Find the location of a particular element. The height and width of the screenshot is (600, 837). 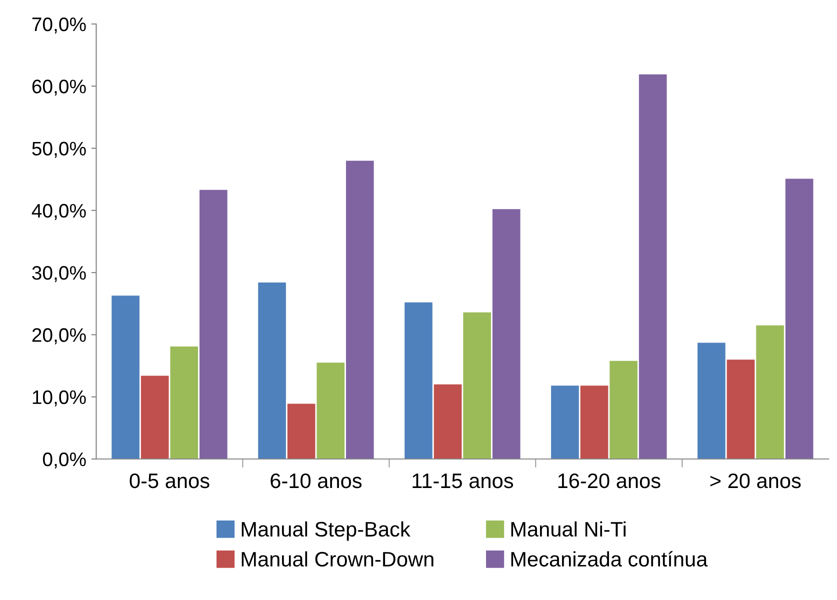

y-tick-label: 20,0% is located at coordinates (59, 336).